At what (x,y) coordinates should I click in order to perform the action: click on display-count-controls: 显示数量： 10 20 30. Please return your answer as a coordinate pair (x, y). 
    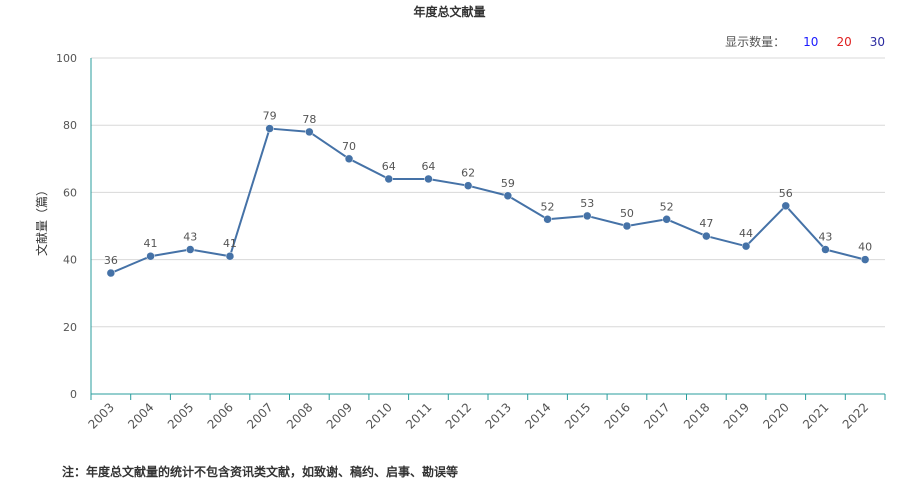
    Looking at the image, I should click on (805, 41).